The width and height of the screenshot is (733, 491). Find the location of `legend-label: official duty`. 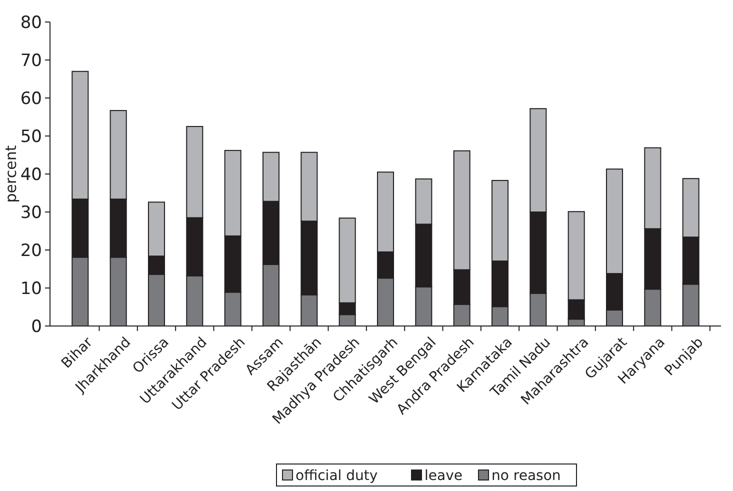

legend-label: official duty is located at coordinates (337, 476).